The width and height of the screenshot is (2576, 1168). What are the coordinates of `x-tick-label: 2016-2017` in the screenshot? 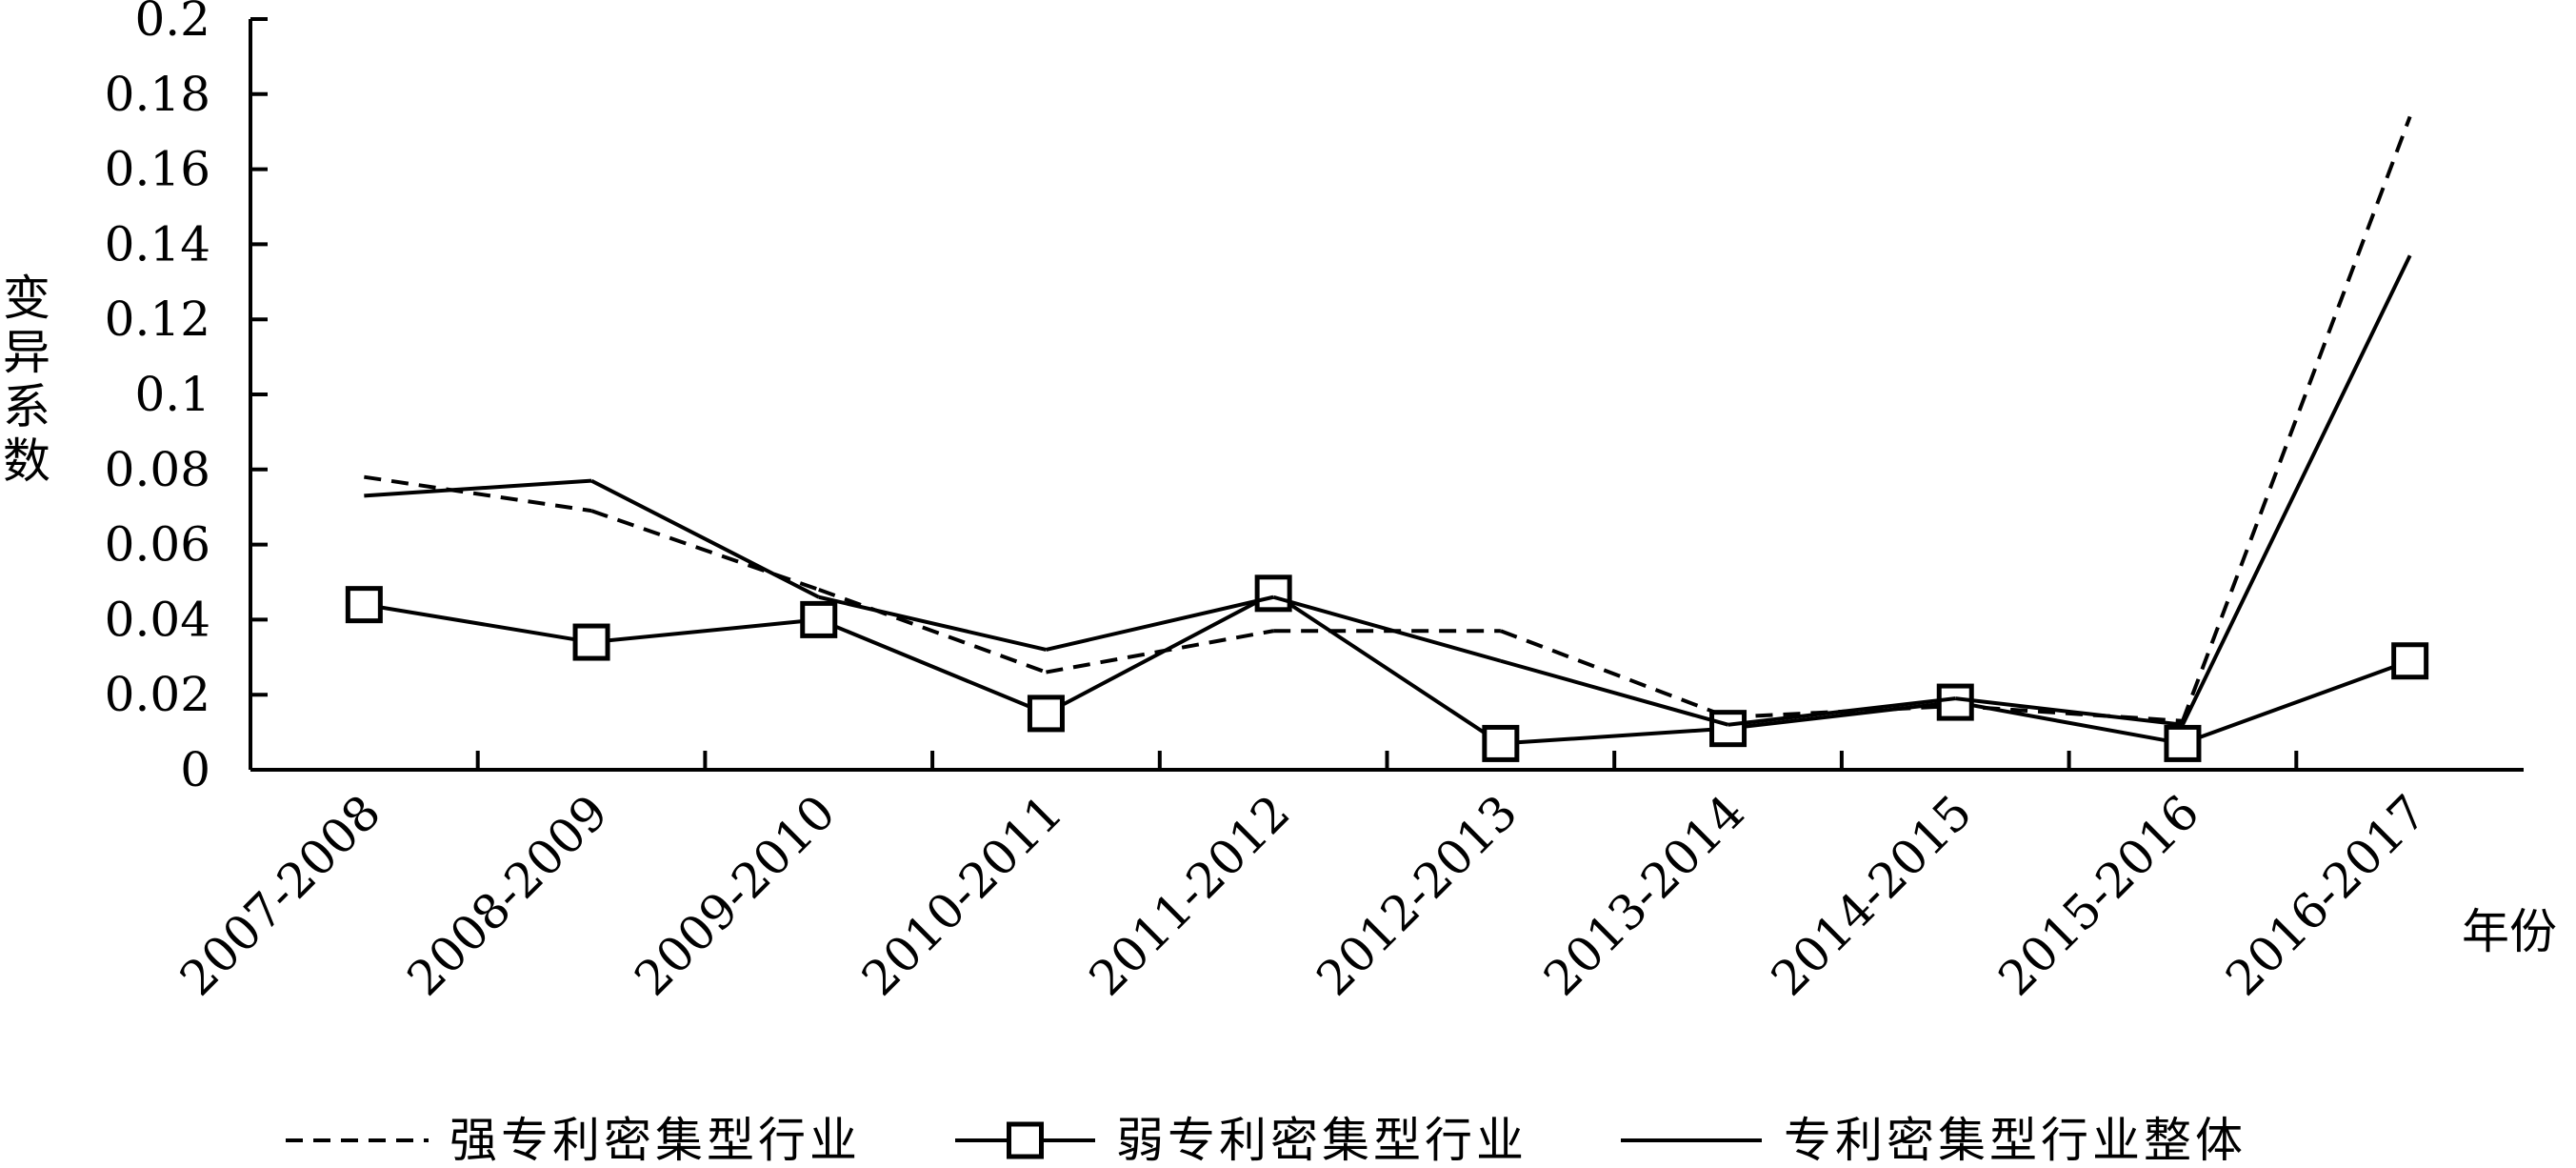 It's located at (2326, 895).